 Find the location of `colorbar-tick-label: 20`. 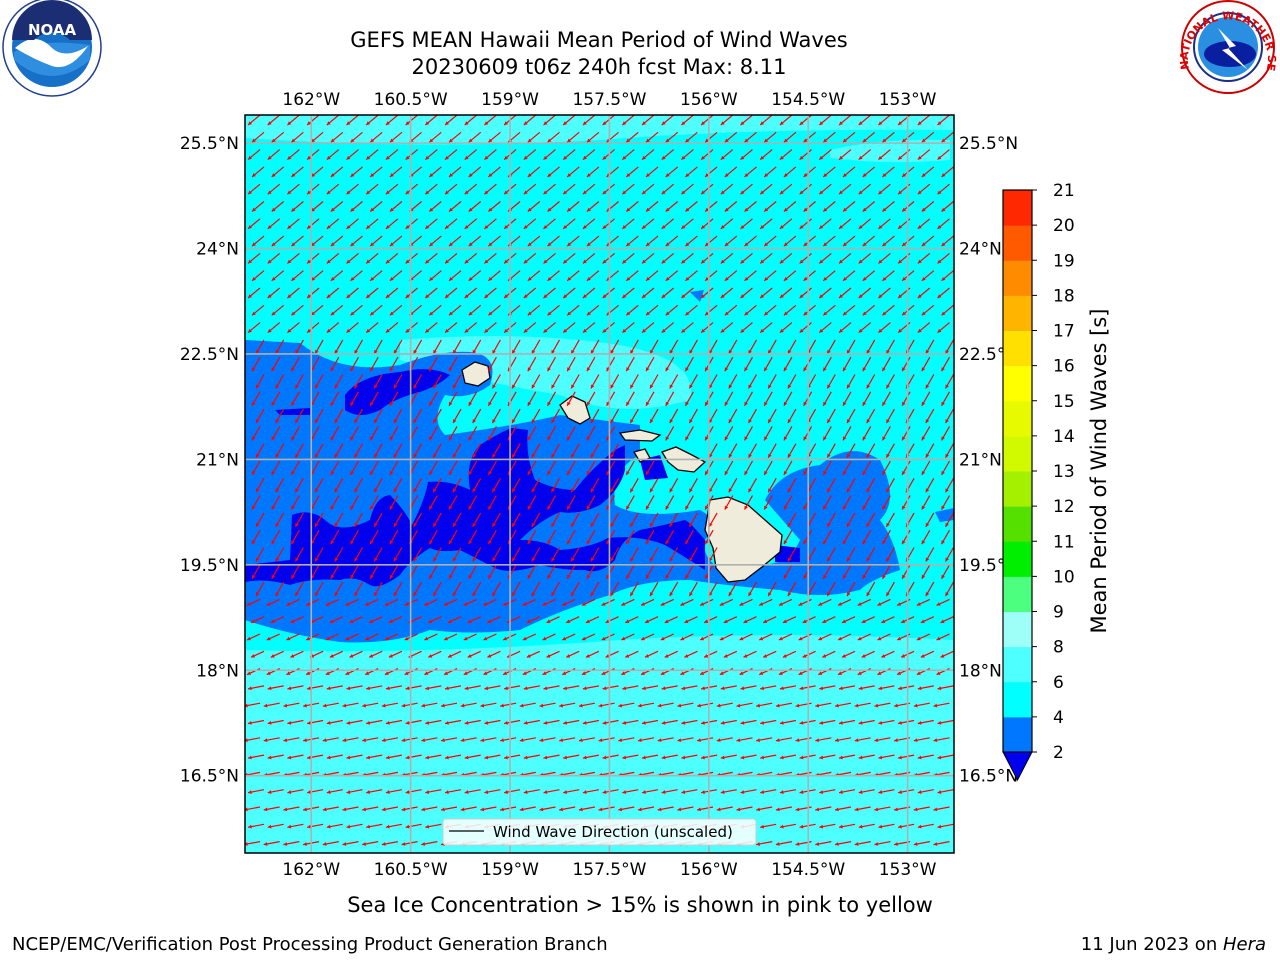

colorbar-tick-label: 20 is located at coordinates (1064, 226).